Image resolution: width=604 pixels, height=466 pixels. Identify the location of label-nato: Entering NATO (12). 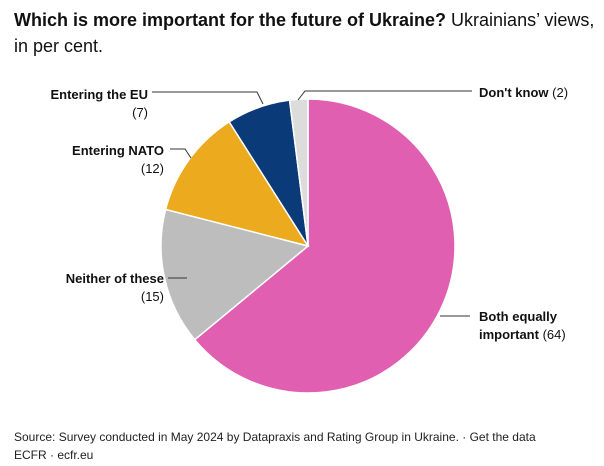
(118, 159).